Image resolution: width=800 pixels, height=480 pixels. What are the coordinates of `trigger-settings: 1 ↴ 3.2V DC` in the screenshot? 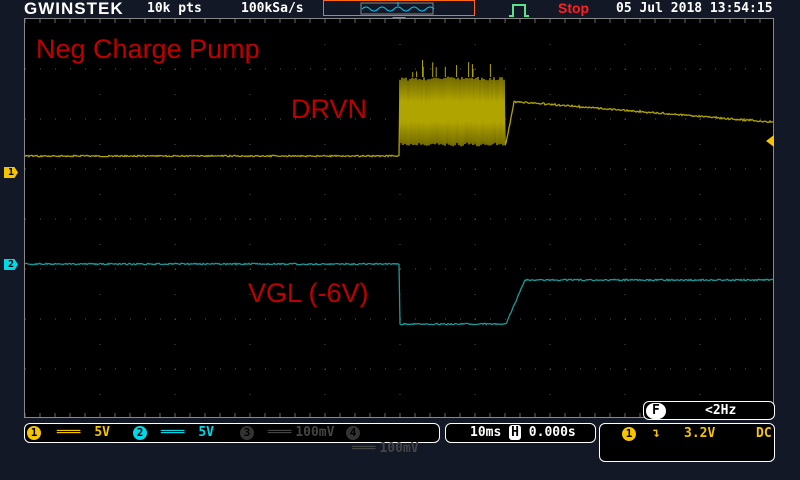 It's located at (687, 442).